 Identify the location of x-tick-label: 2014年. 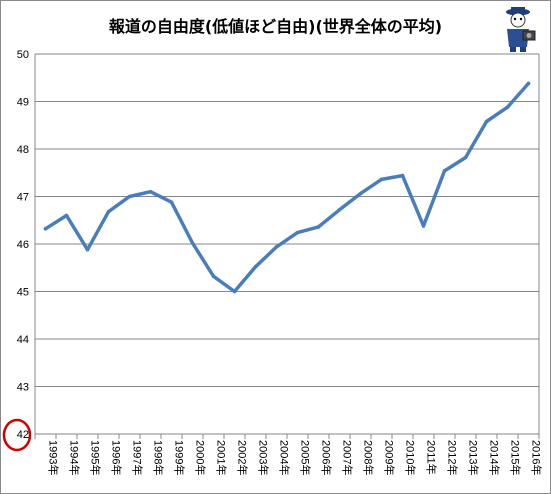
(495, 457).